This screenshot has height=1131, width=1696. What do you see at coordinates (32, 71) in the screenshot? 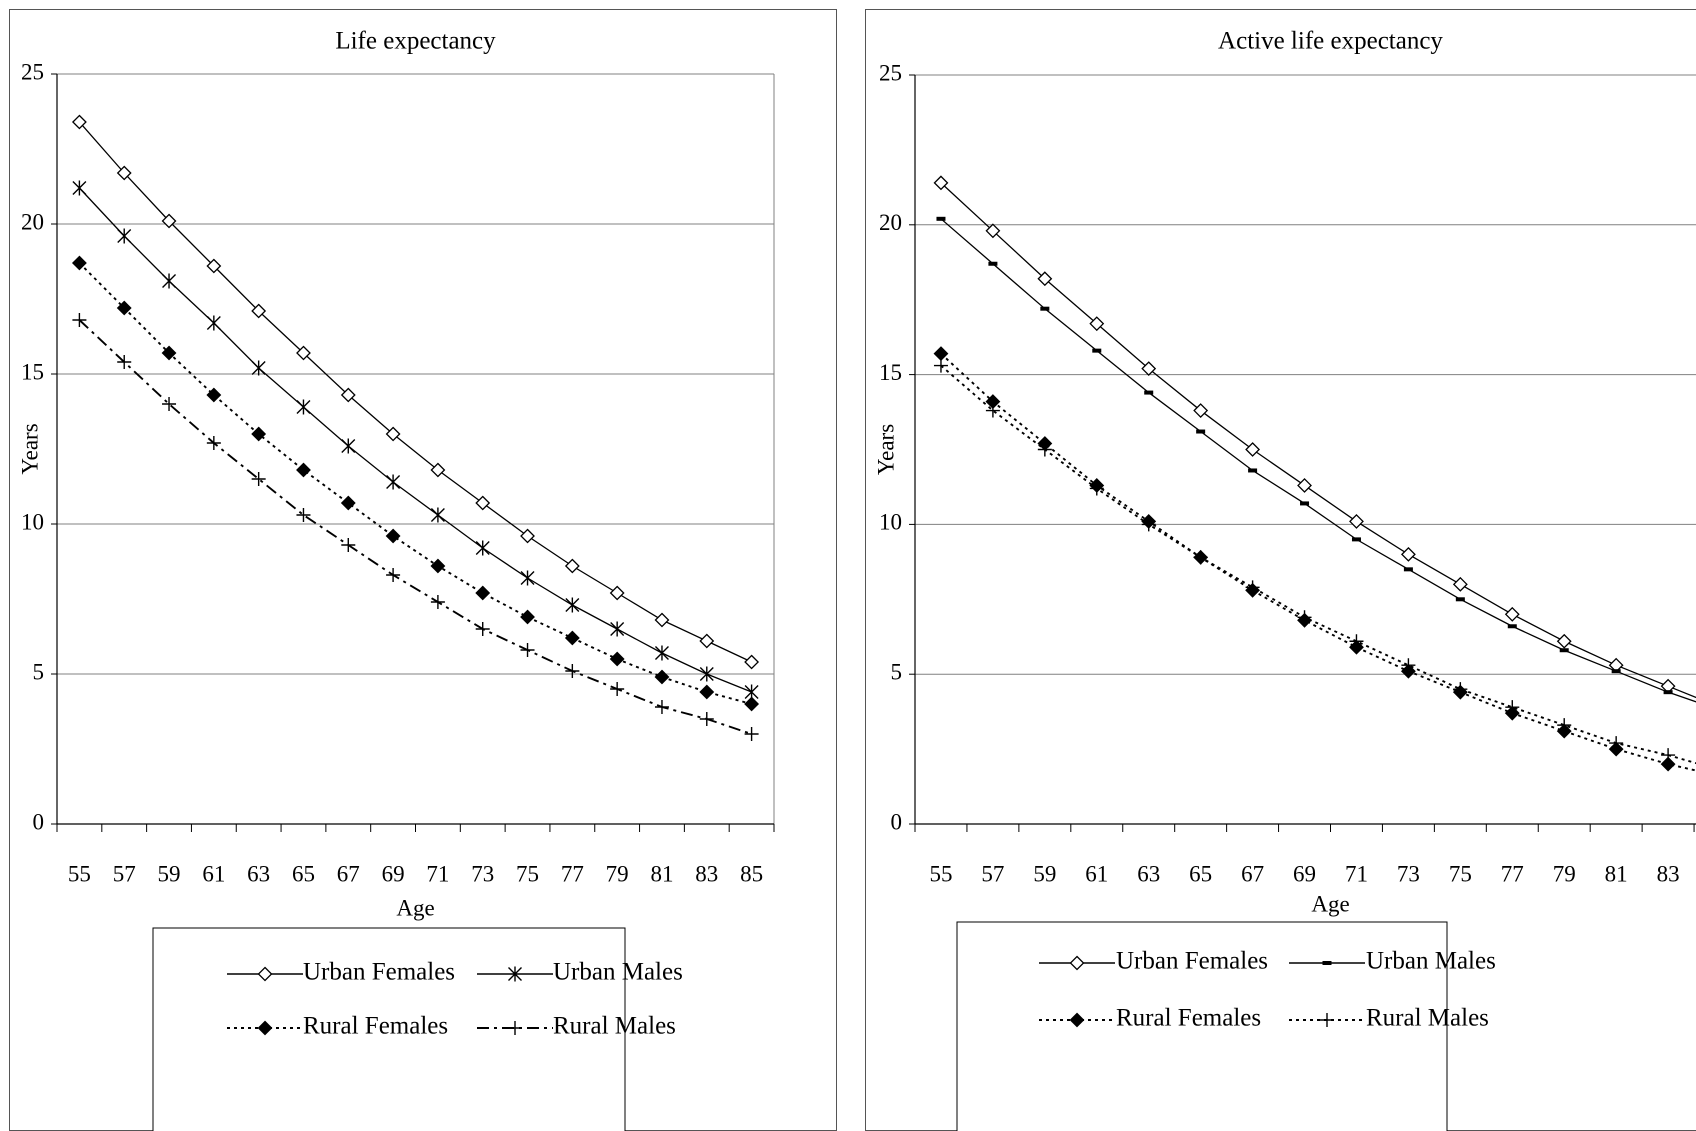
I see `y-tick-label: 25` at bounding box center [32, 71].